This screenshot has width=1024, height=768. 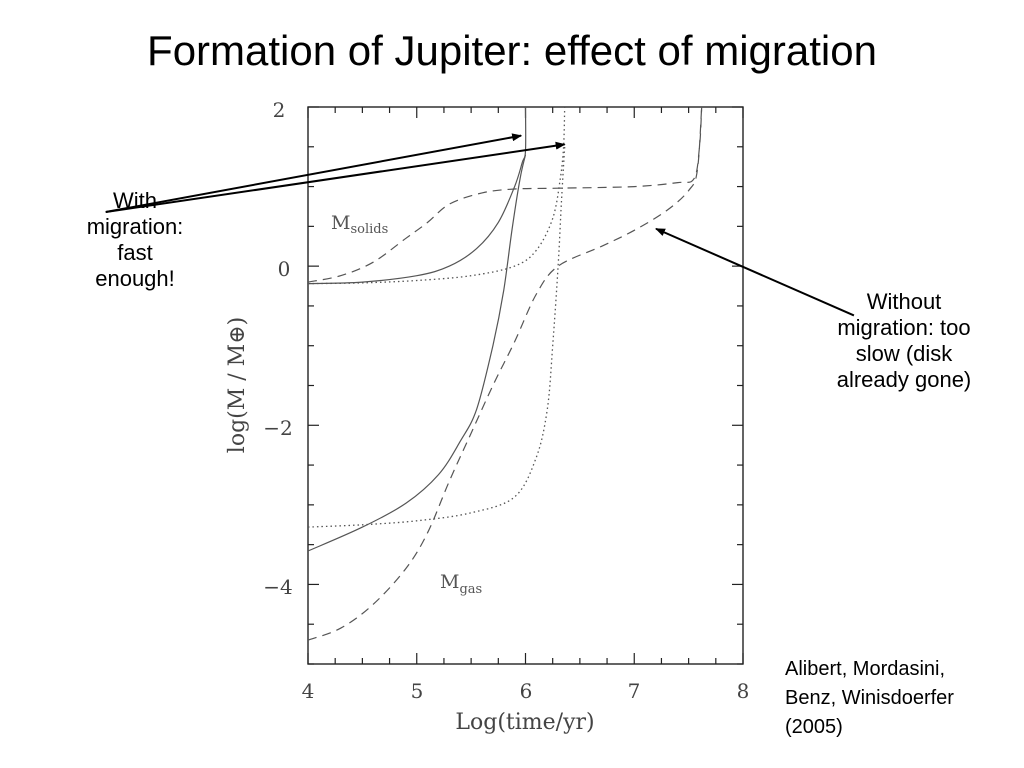 I want to click on x-tick-label: 4, so click(x=308, y=691).